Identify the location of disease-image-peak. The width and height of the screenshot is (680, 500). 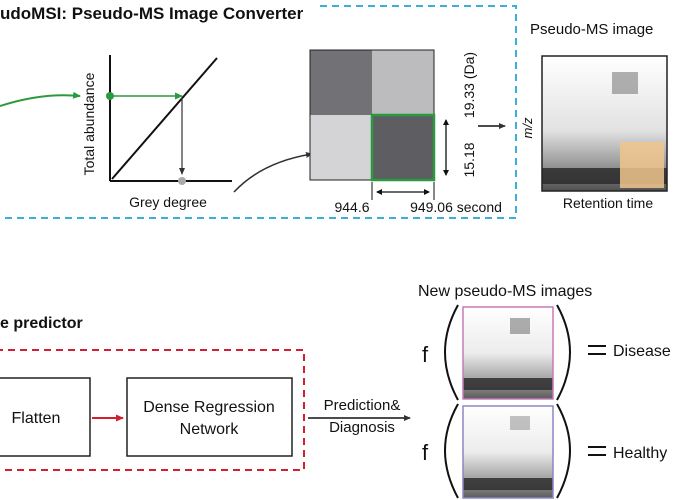
(520, 326).